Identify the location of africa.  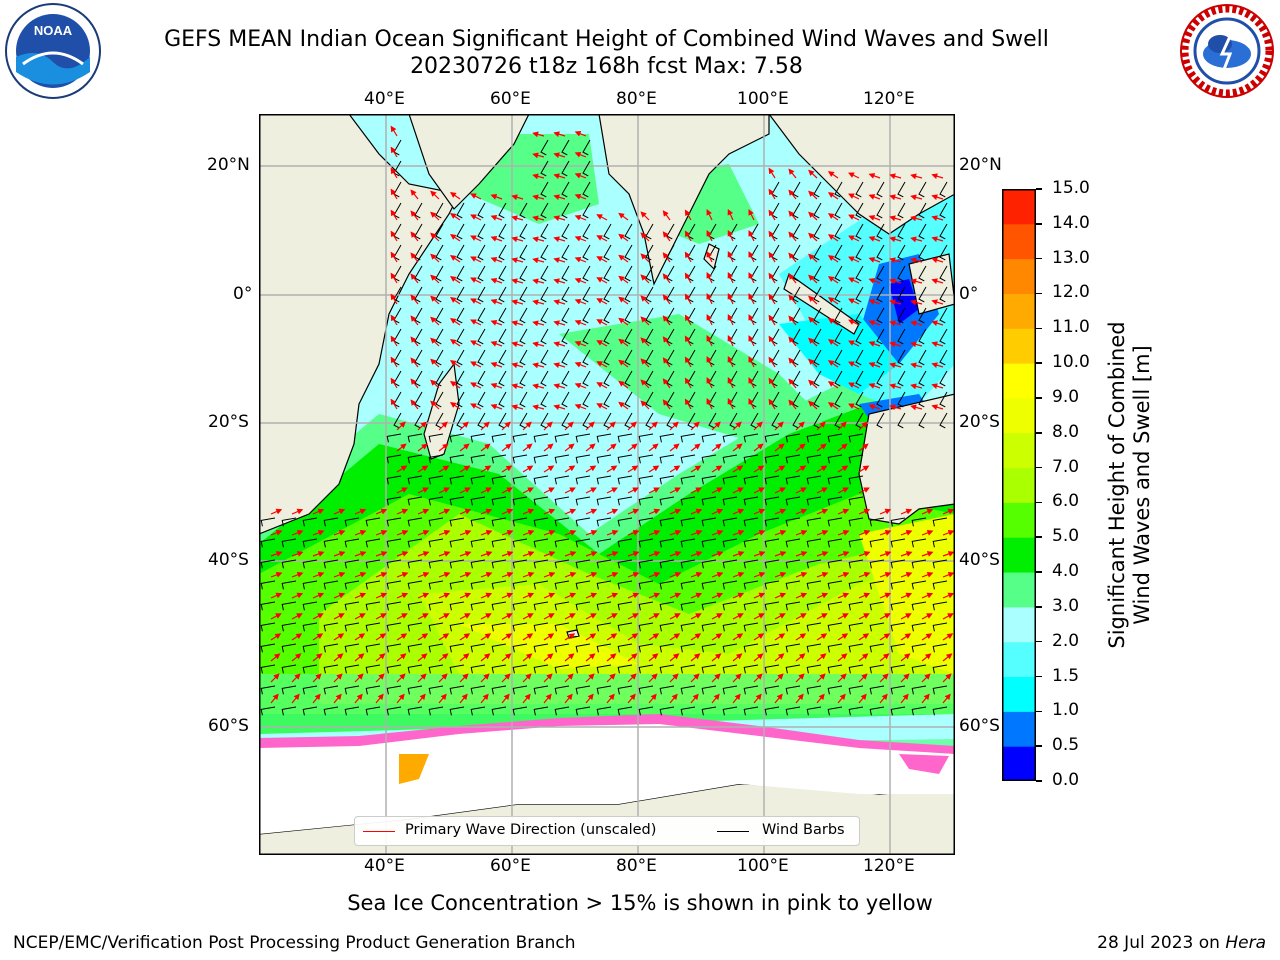
(359, 324).